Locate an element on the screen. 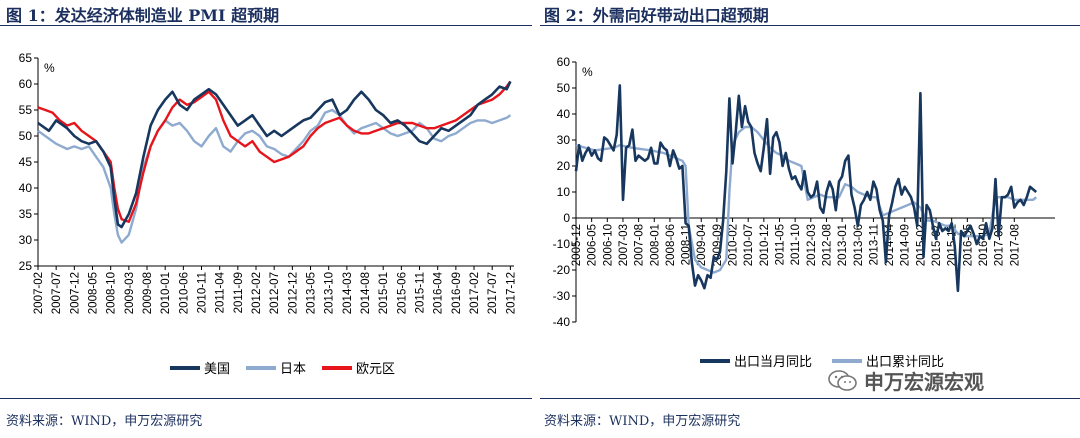 The width and height of the screenshot is (1080, 438). right-x-tick-label: 2008-01 is located at coordinates (655, 245).